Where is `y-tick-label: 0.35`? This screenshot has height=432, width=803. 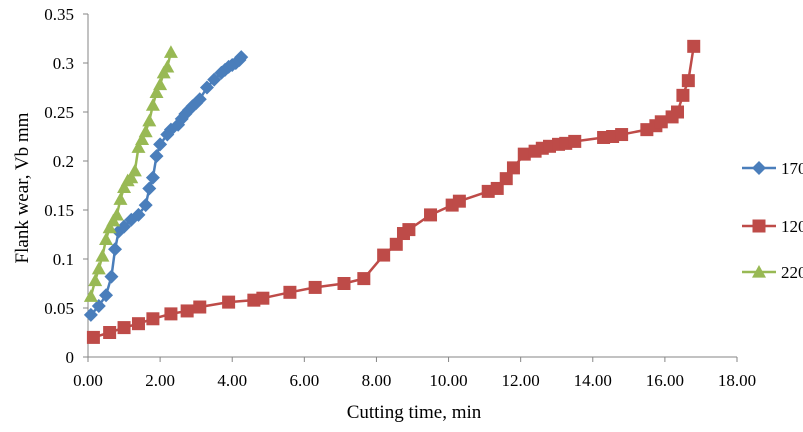 y-tick-label: 0.35 is located at coordinates (59, 14).